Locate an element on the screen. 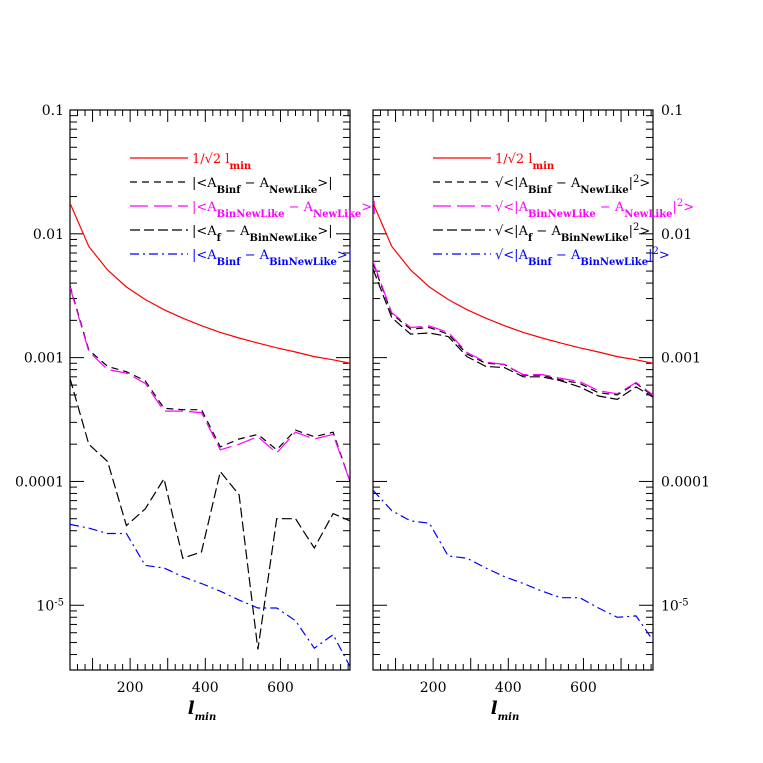  legend-label-2: √<|ABinNewLike − ANewLike|2> is located at coordinates (594, 209).